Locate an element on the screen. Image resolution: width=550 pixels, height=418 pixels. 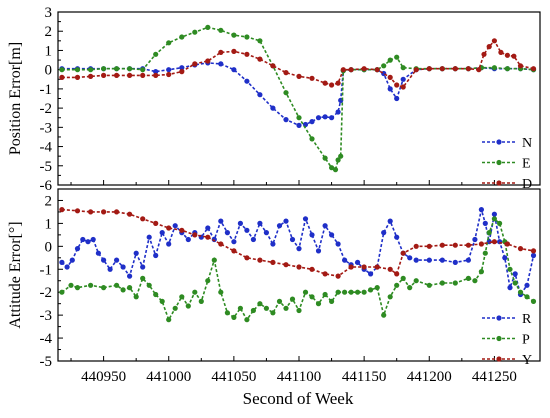
x-tick-label: 441250 is located at coordinates (494, 377).